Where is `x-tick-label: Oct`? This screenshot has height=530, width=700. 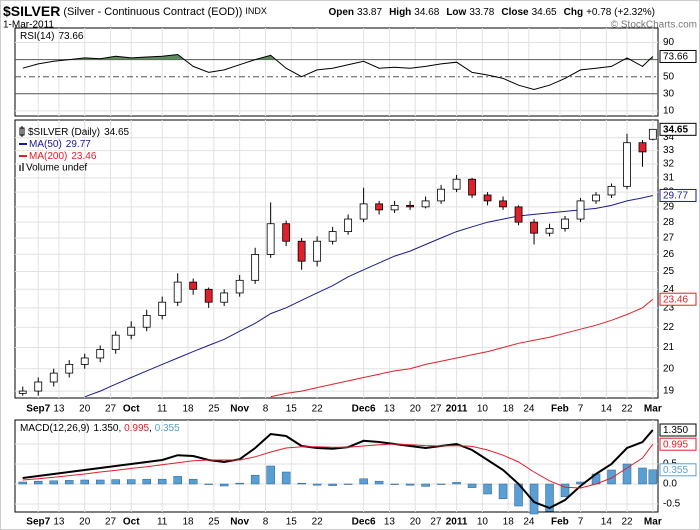 x-tick-label: Oct is located at coordinates (131, 522).